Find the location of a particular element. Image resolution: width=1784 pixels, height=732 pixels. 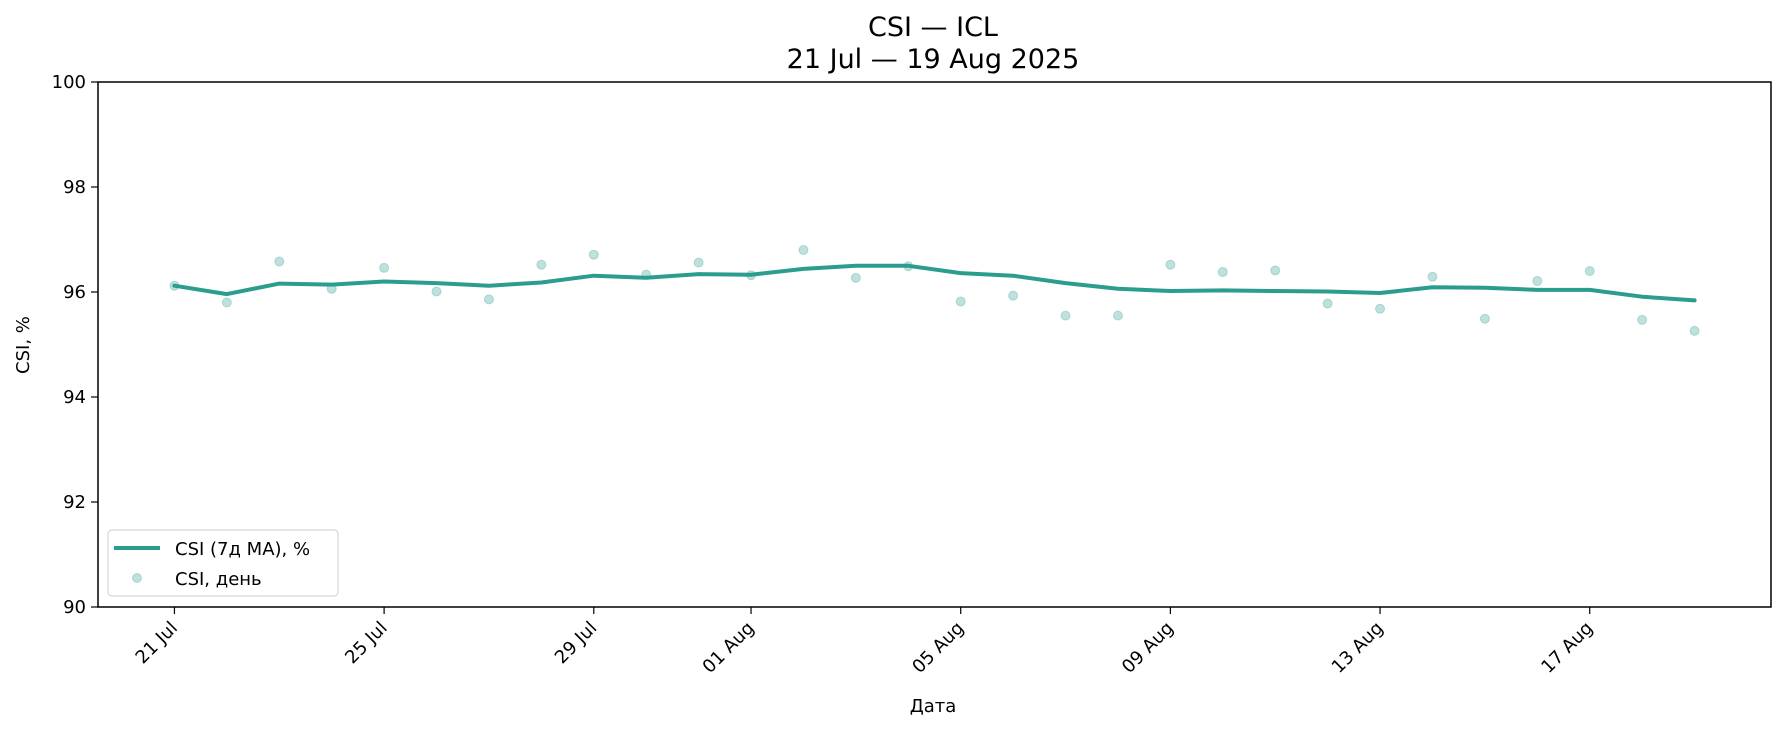

y-tick-label: 98 is located at coordinates (74, 187).